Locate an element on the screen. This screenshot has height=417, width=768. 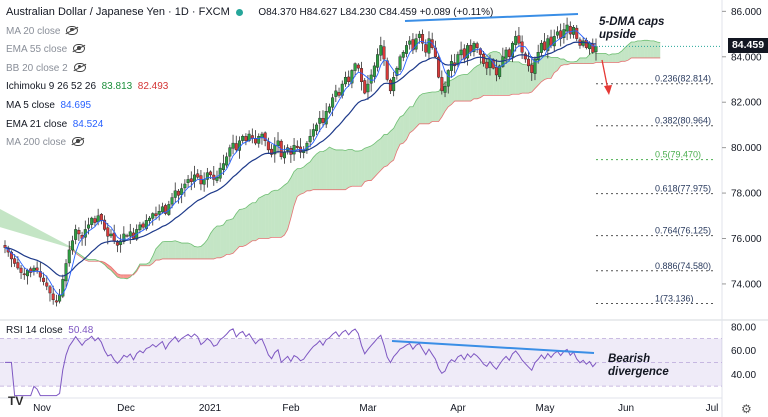
rsi-legend: RSI 14 close 50.48 is located at coordinates (50, 330).